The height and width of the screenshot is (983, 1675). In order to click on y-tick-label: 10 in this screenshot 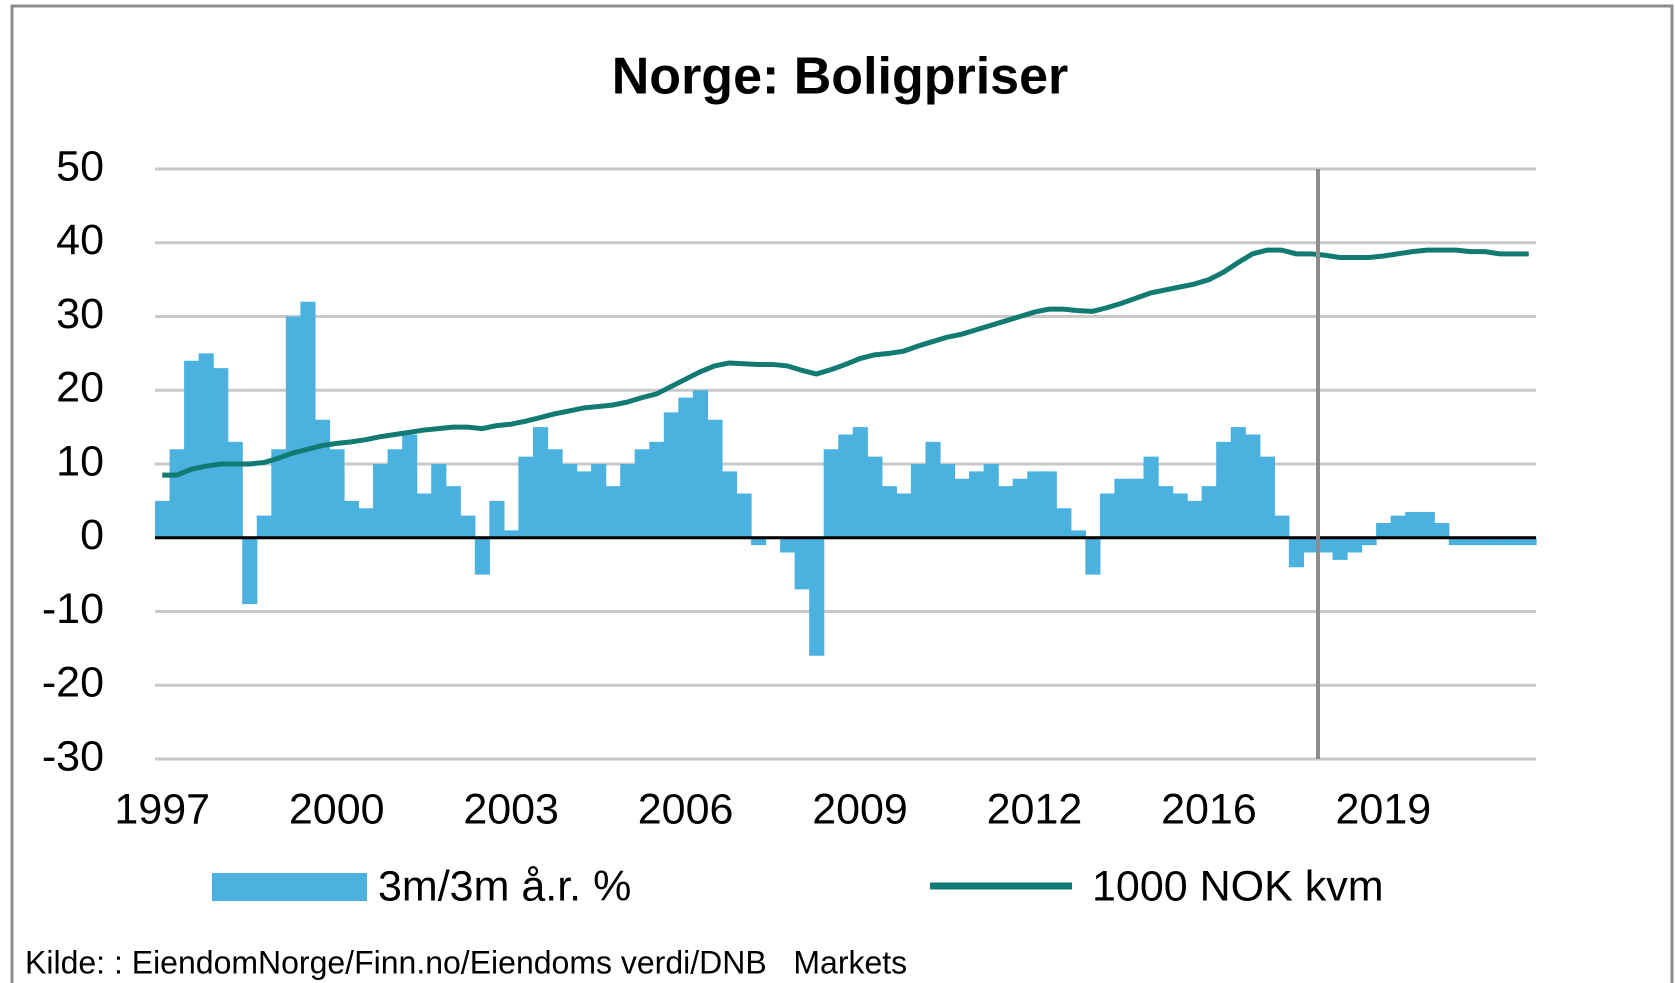, I will do `click(80, 461)`.